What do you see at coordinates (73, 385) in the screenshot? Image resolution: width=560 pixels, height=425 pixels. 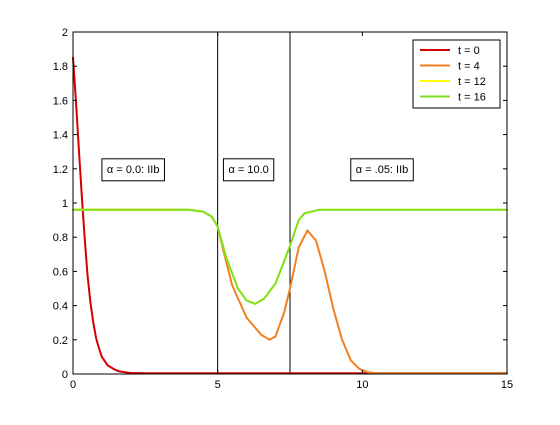 I see `x-tick-label: 0` at bounding box center [73, 385].